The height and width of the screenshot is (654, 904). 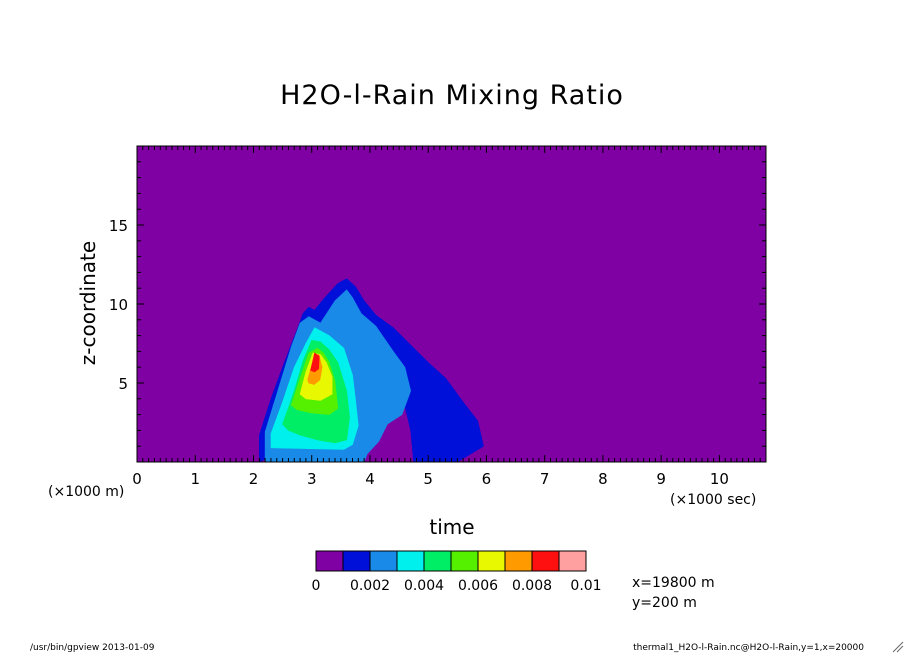 I want to click on x-axis-label: time, so click(x=451, y=527).